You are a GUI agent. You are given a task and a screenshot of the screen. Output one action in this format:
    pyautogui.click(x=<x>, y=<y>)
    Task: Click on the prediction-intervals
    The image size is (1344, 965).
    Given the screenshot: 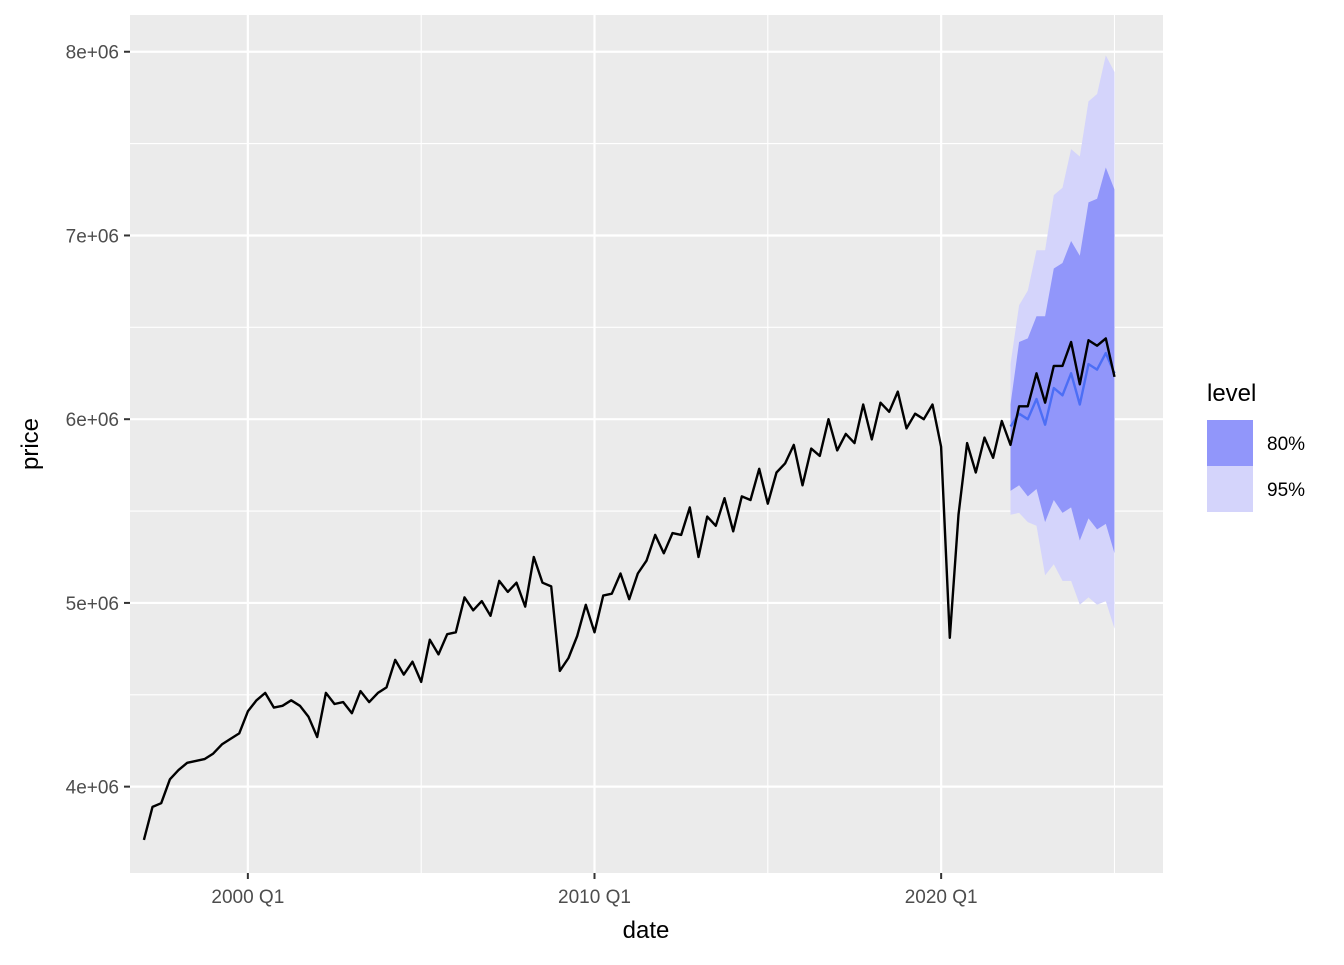 What is the action you would take?
    pyautogui.click(x=1062, y=342)
    